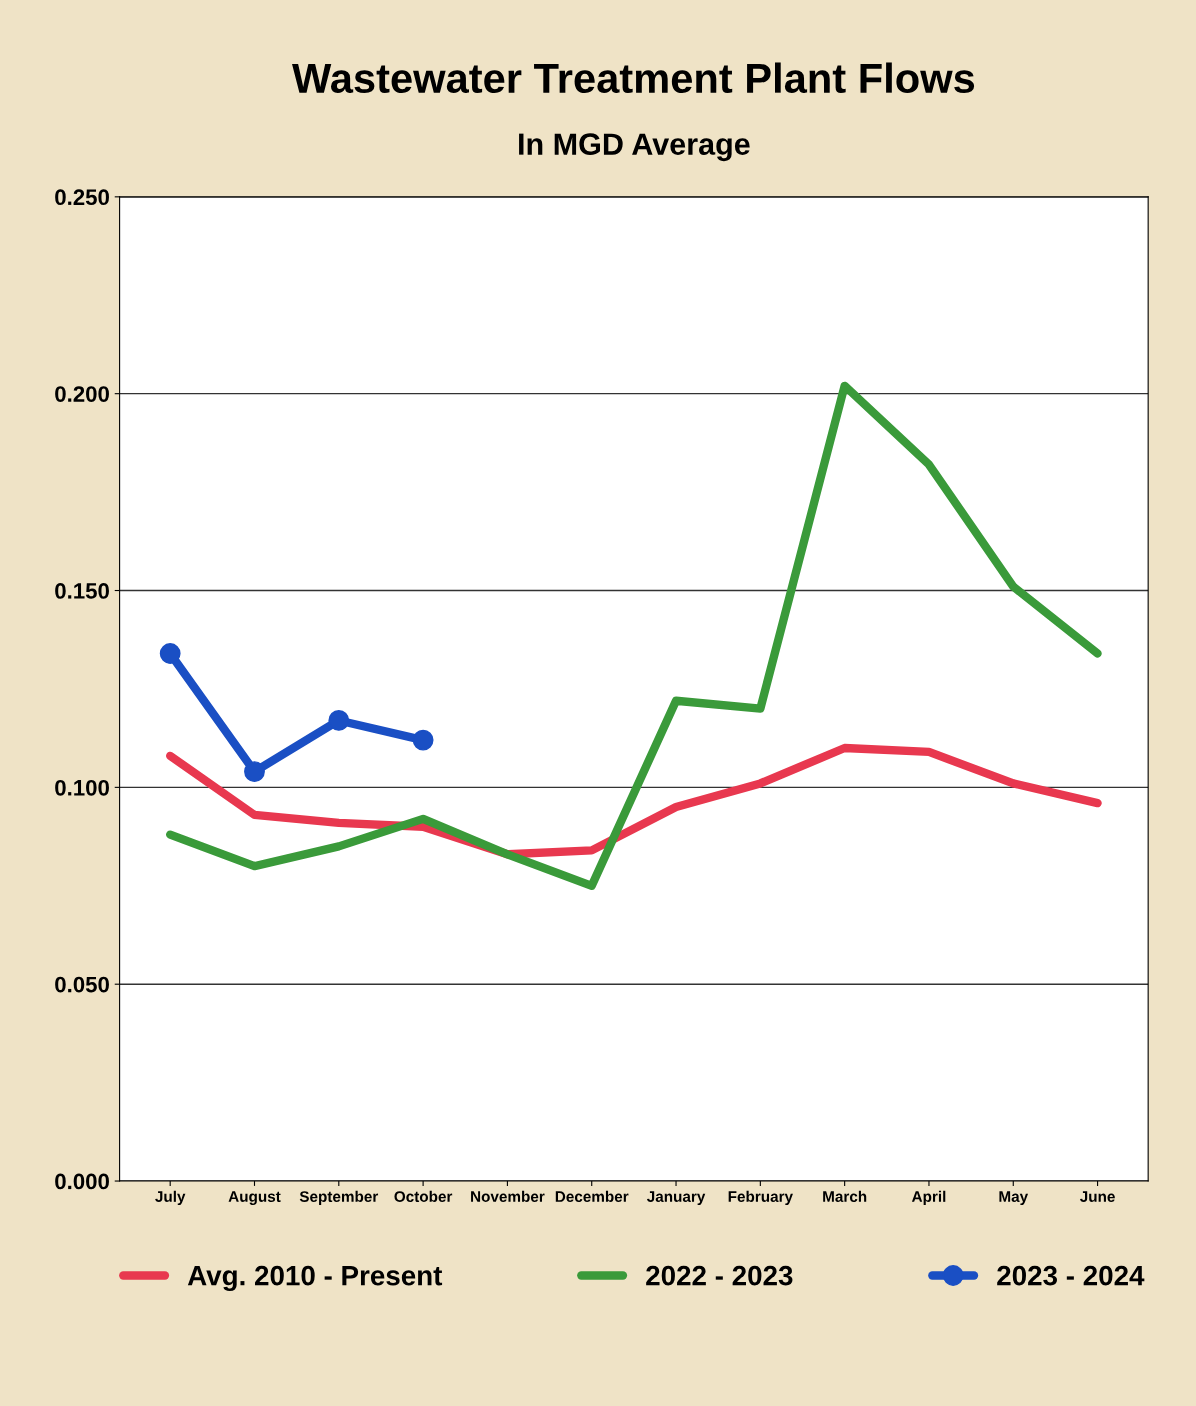  What do you see at coordinates (634, 147) in the screenshot?
I see `chart-subtitle: In MGD Average` at bounding box center [634, 147].